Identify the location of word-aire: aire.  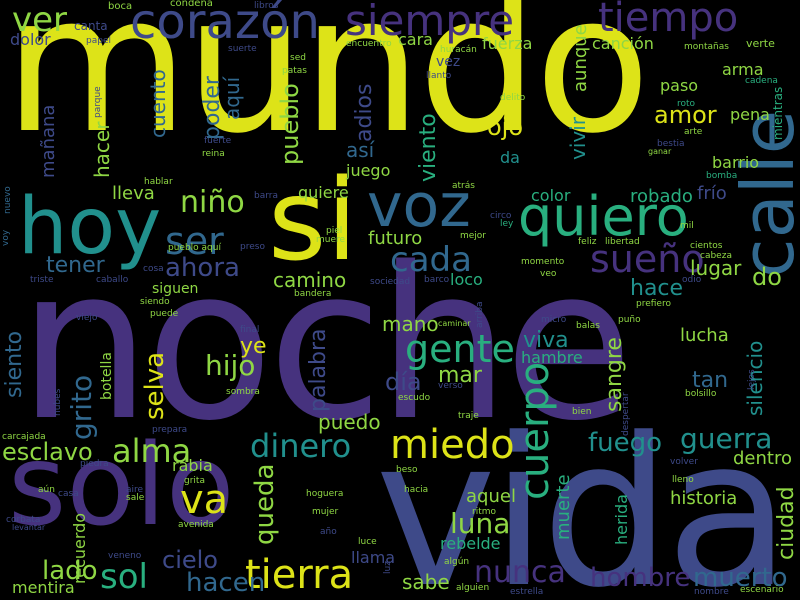
(135, 490).